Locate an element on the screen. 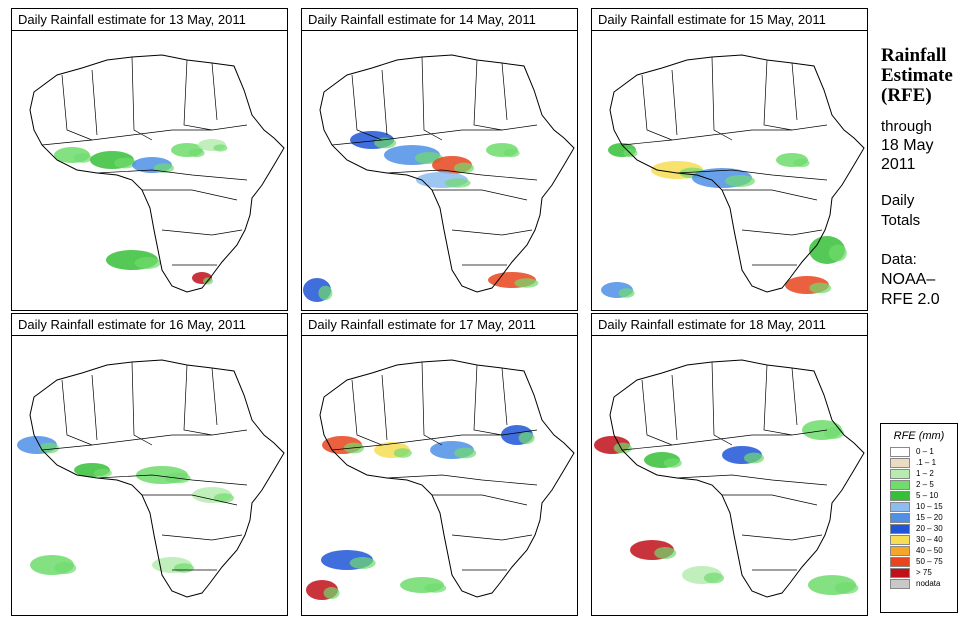 Image resolution: width=967 pixels, height=626 pixels. legend-item: .1 – 1 is located at coordinates (923, 462).